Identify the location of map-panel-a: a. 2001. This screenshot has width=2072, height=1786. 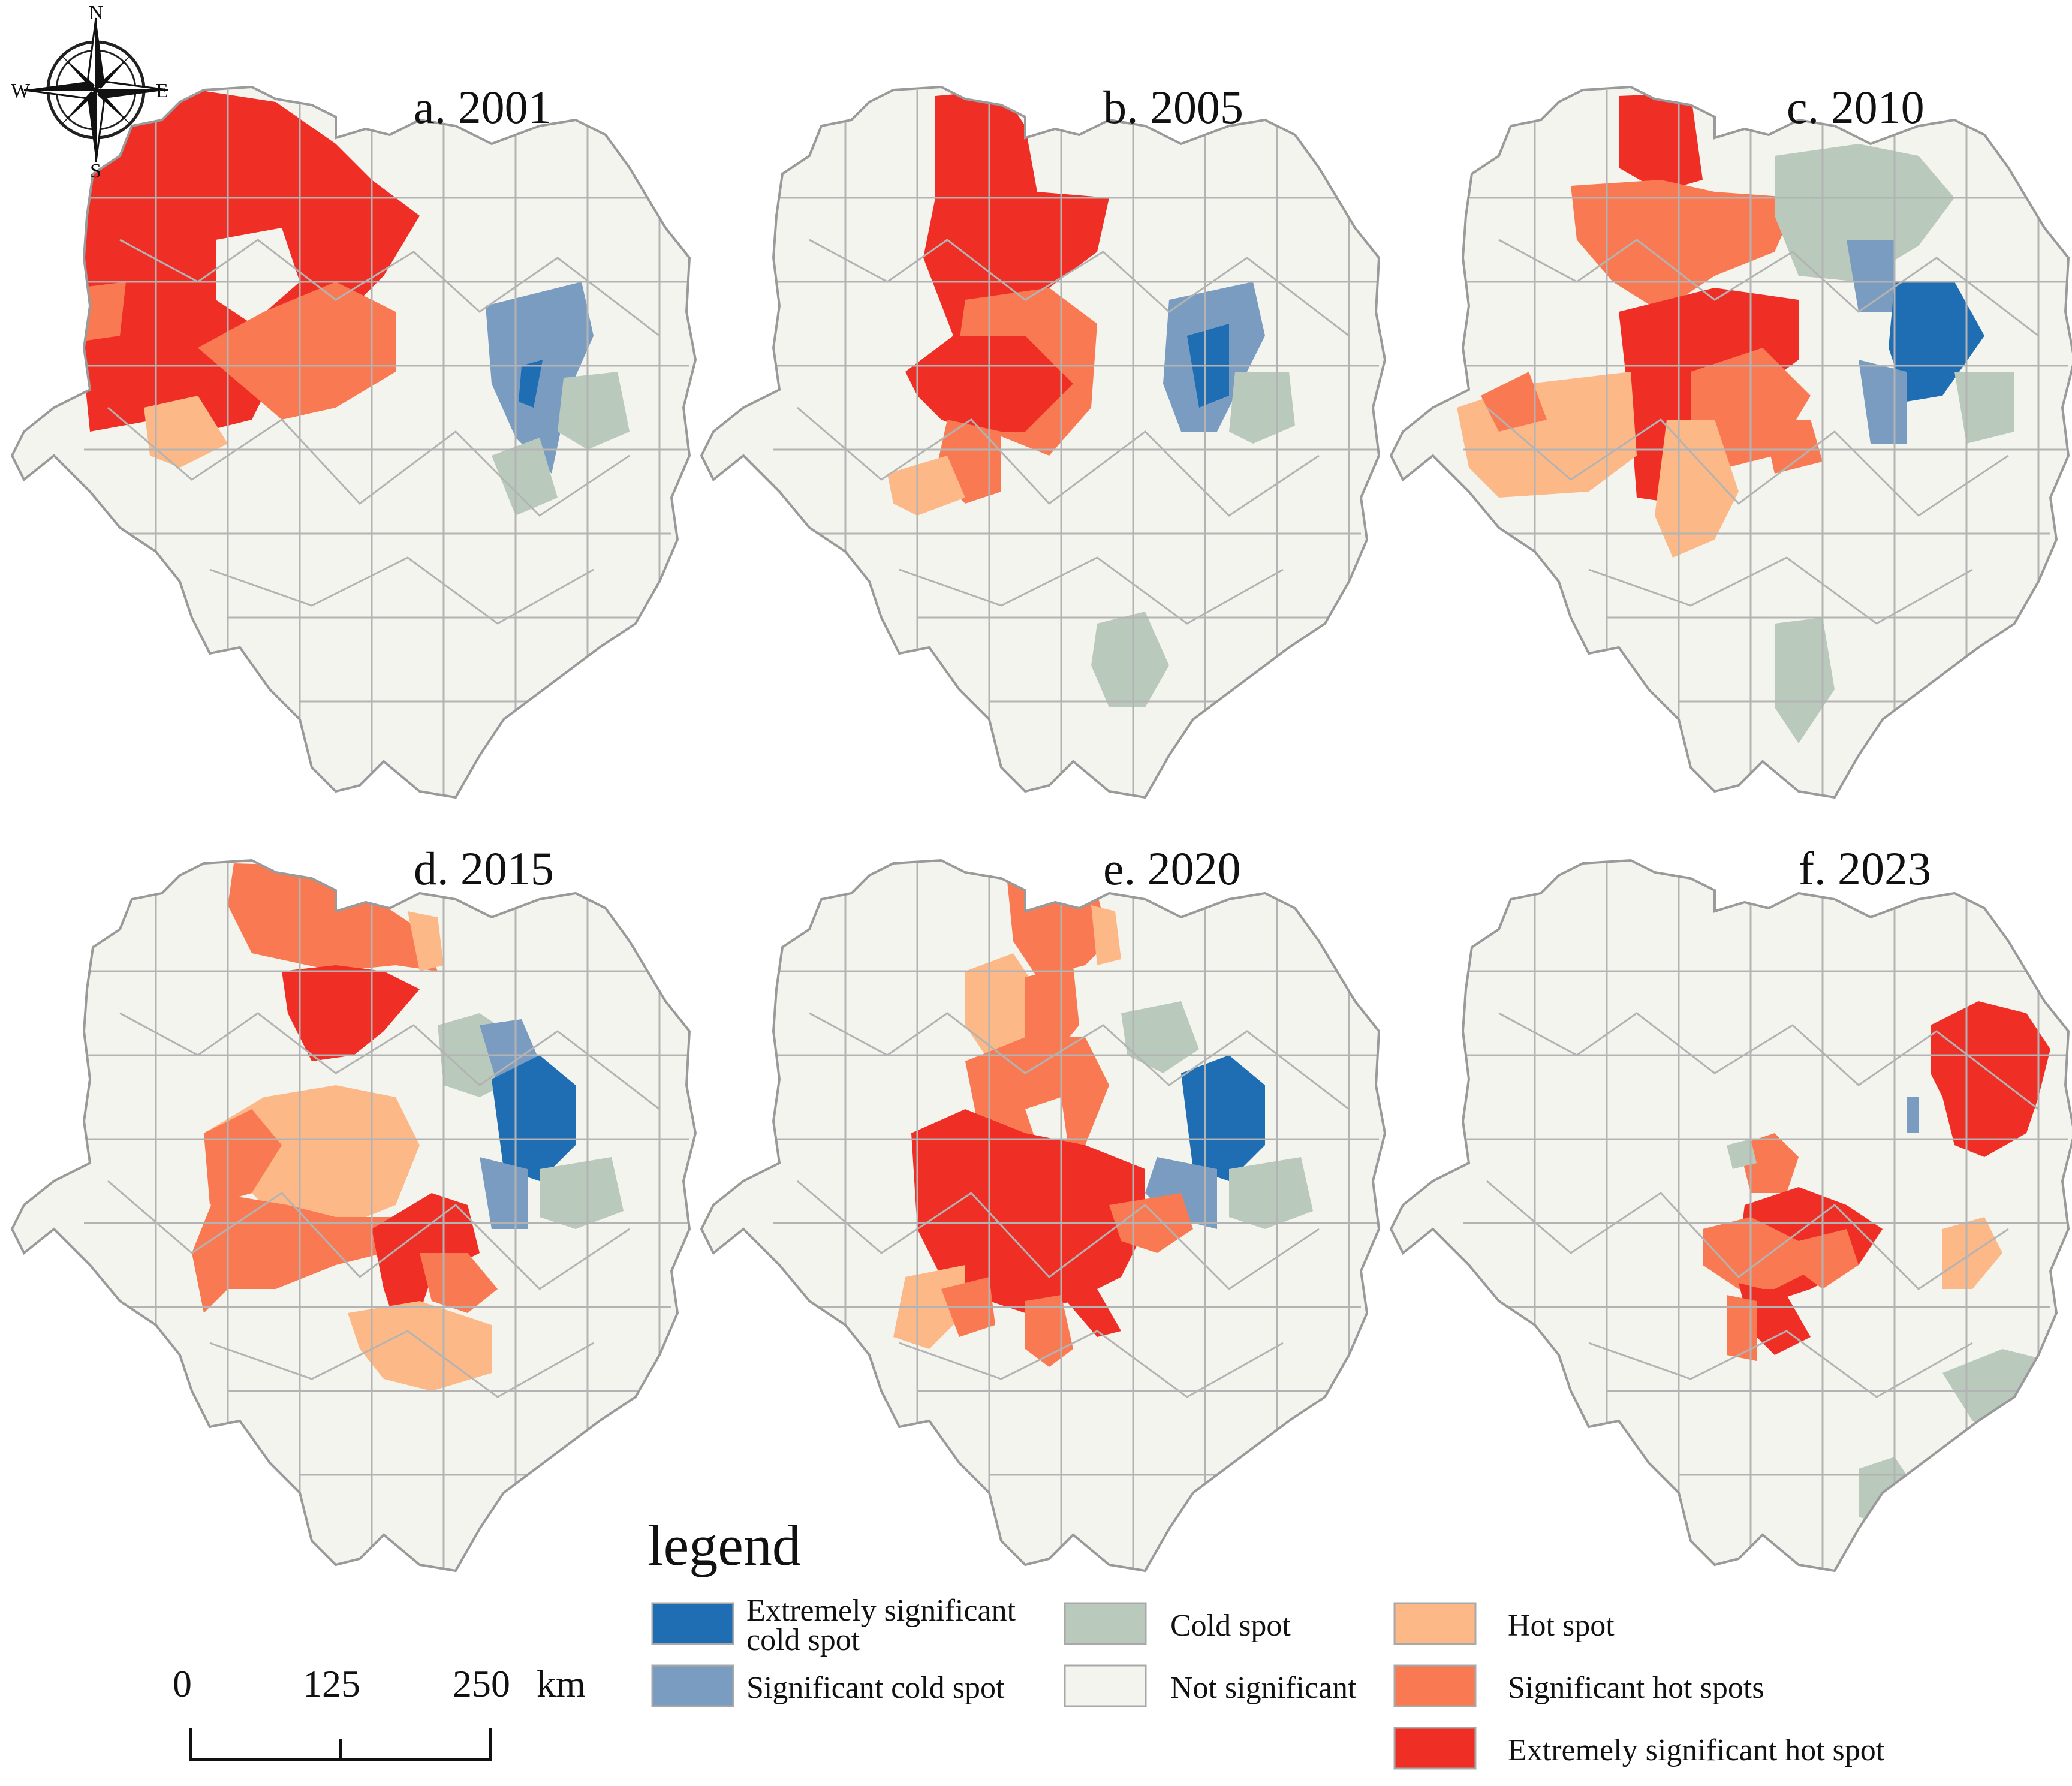
(354, 440).